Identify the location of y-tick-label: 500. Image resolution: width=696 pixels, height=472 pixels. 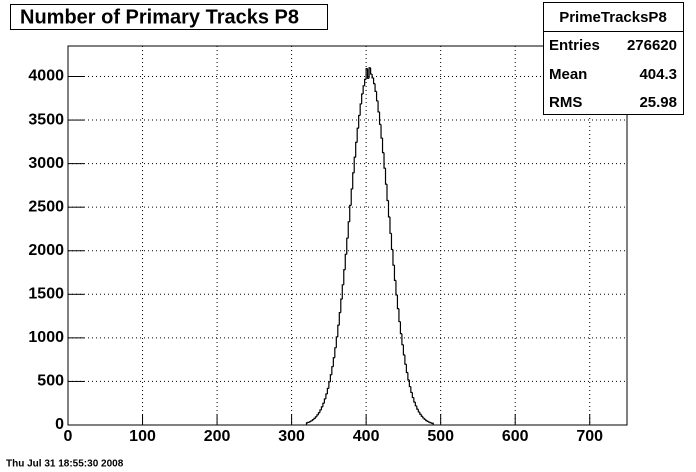
(50, 381).